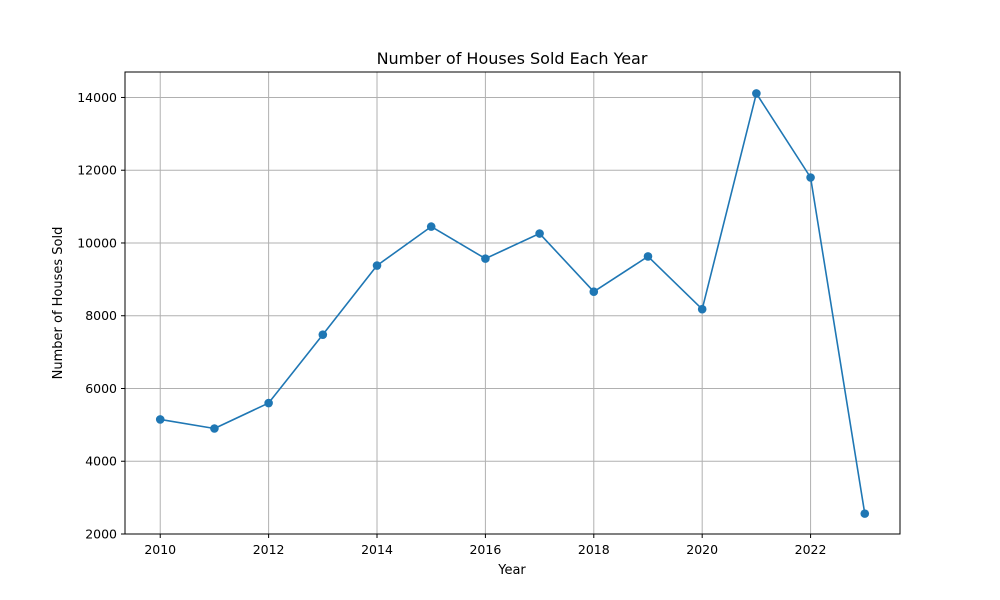 This screenshot has width=1000, height=600. What do you see at coordinates (160, 549) in the screenshot?
I see `x-tick-label: 2010` at bounding box center [160, 549].